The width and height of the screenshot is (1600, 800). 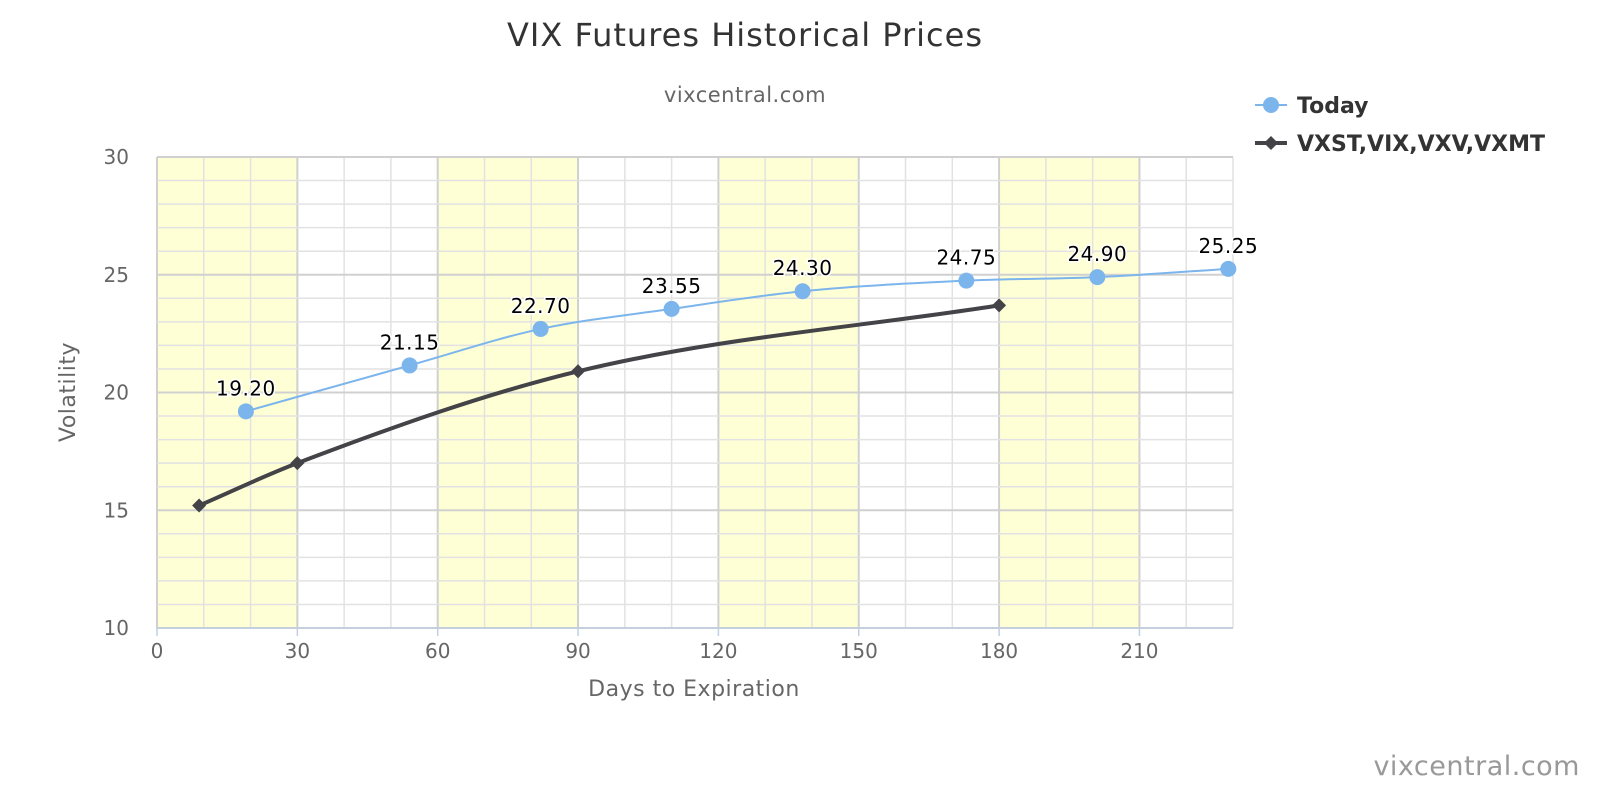 What do you see at coordinates (68, 392) in the screenshot?
I see `y-axis-title: Volatility` at bounding box center [68, 392].